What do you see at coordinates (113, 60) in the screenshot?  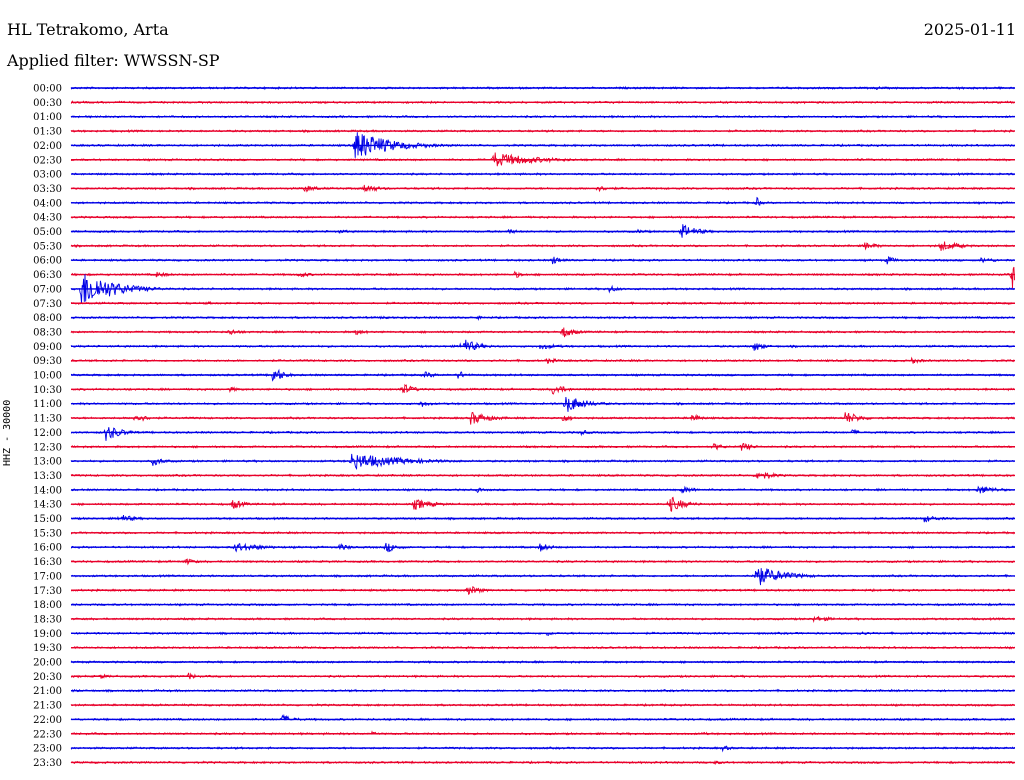 I see `filter-label: Applied filter: WWSSN-SP` at bounding box center [113, 60].